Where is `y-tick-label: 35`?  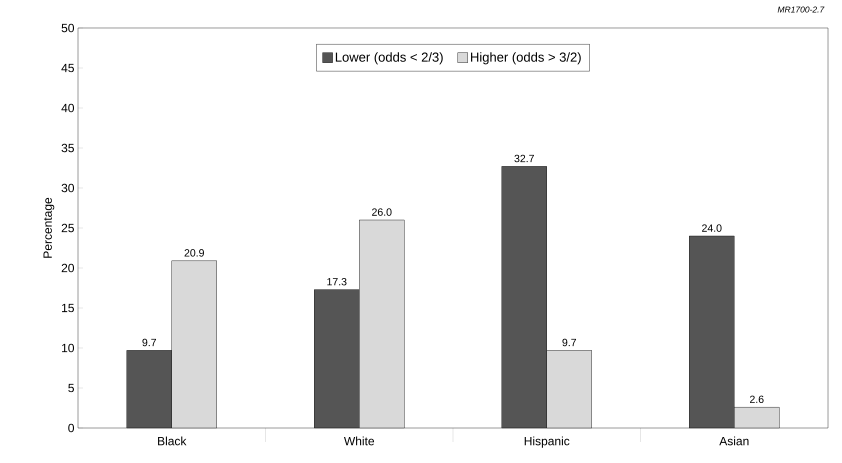 y-tick-label: 35 is located at coordinates (68, 148).